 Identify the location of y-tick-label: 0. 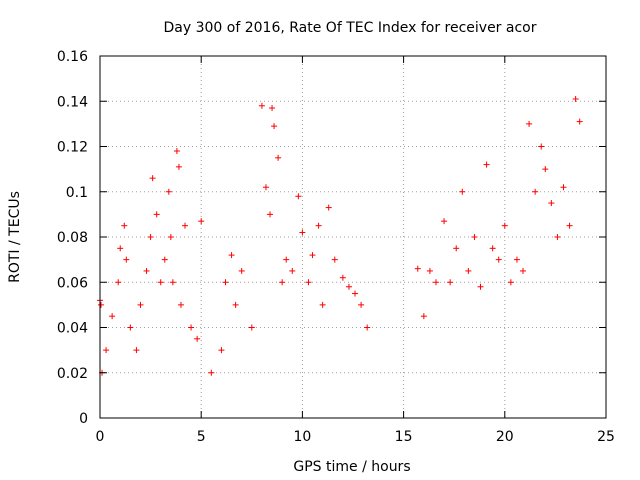
(83, 419).